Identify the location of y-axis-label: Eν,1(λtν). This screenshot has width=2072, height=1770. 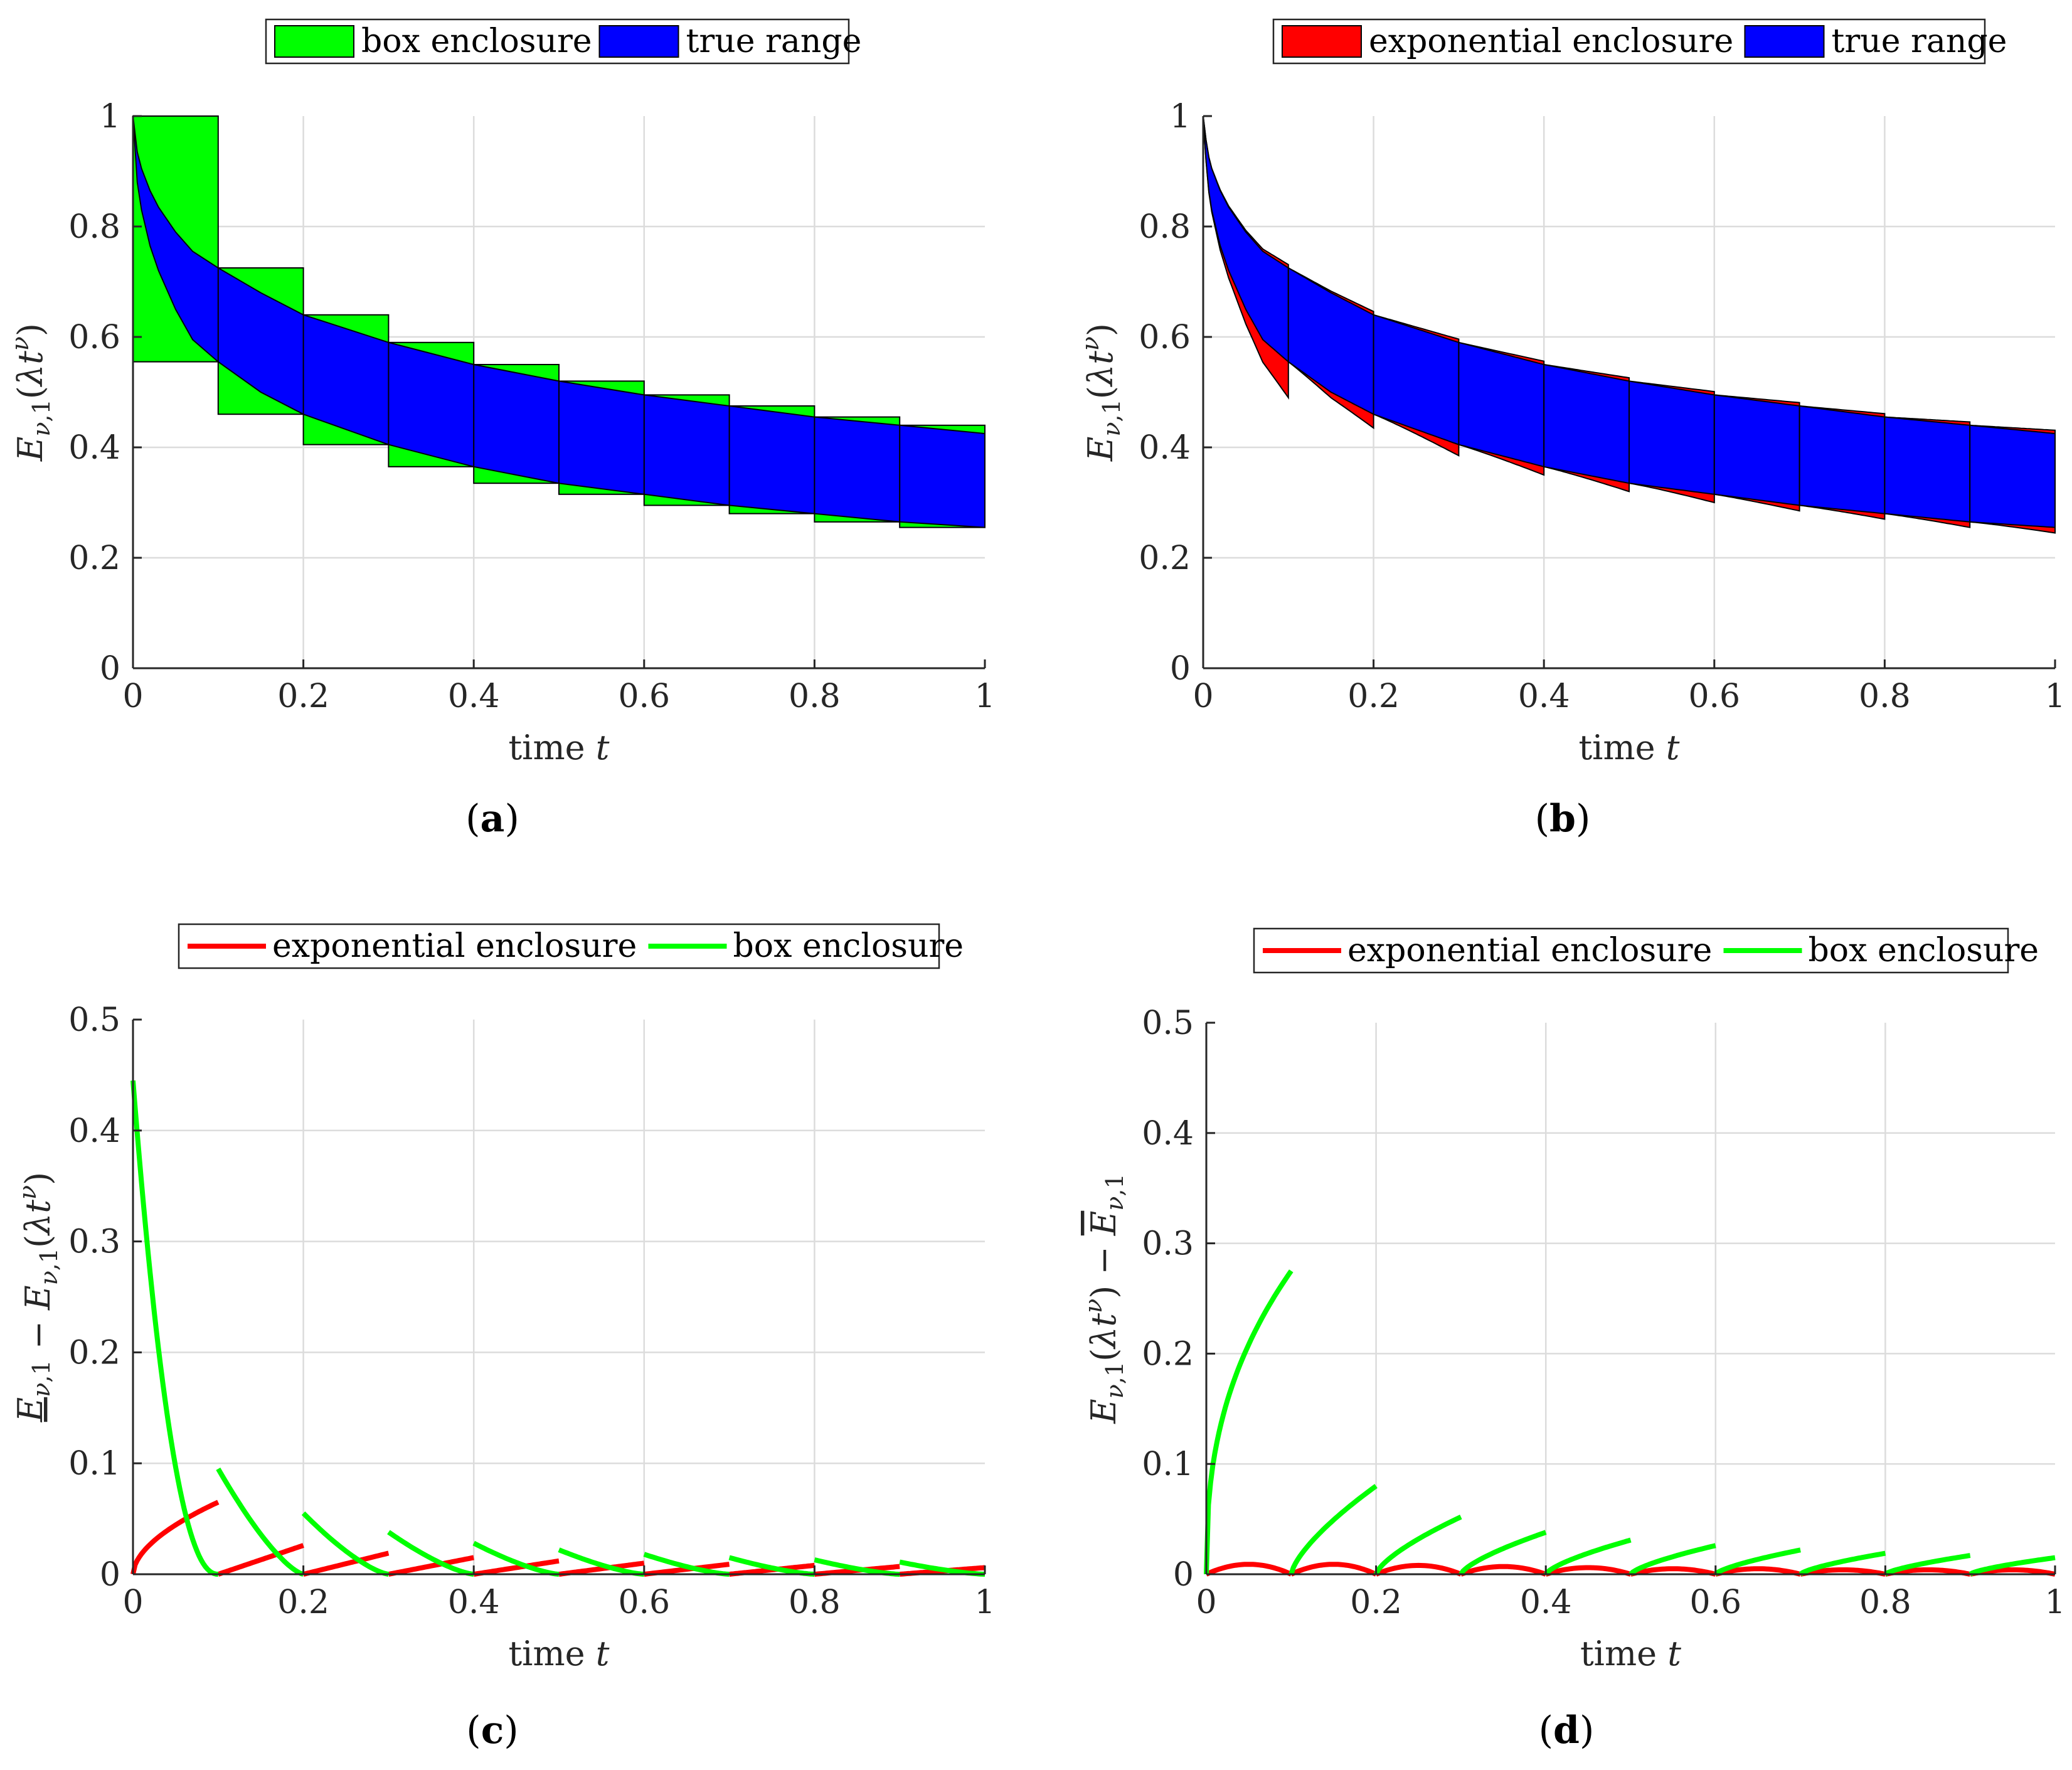
(30, 392).